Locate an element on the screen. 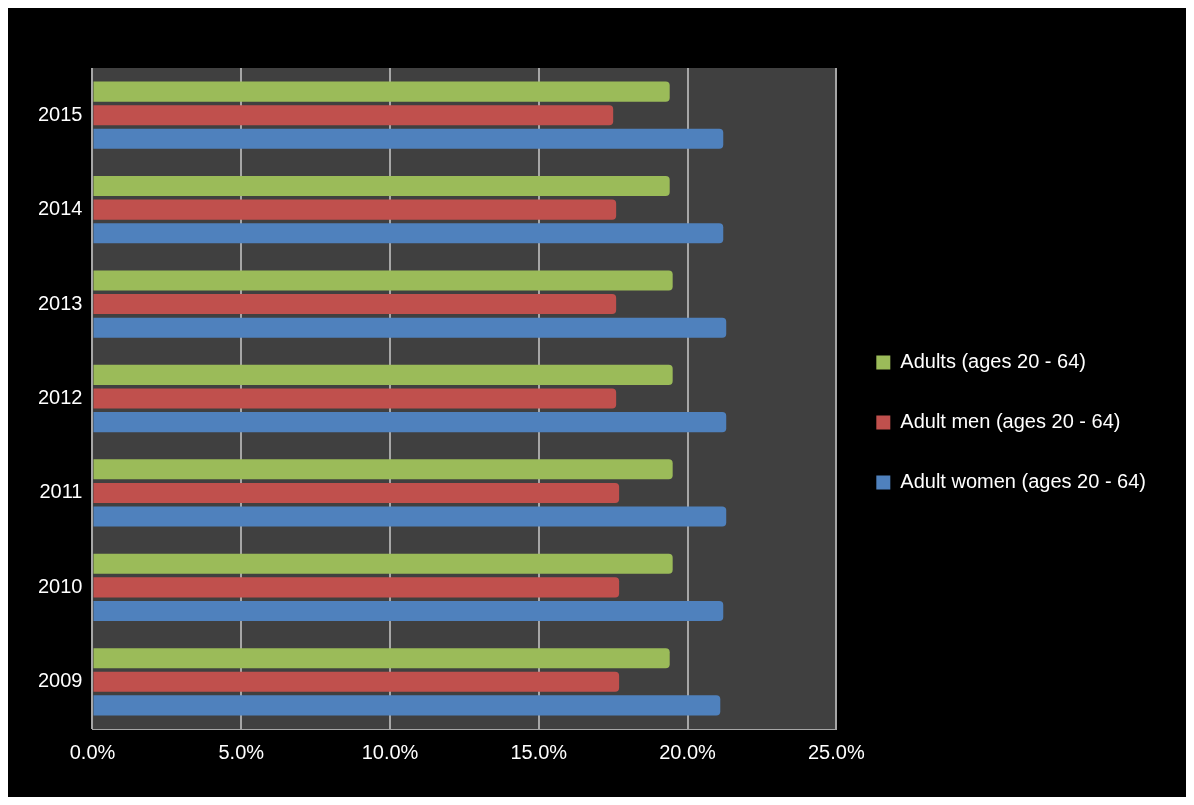 This screenshot has height=805, width=1194. y-tick-label: 2013 is located at coordinates (60, 302).